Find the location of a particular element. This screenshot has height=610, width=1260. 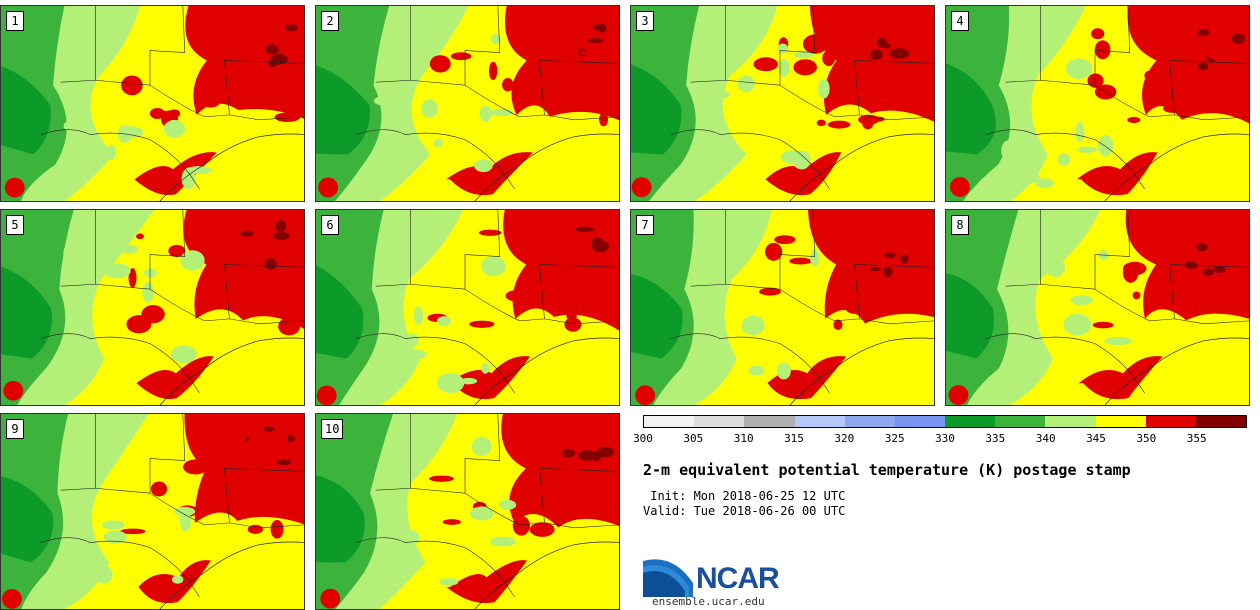

colorbar-tick-label: 345 is located at coordinates (1096, 438).